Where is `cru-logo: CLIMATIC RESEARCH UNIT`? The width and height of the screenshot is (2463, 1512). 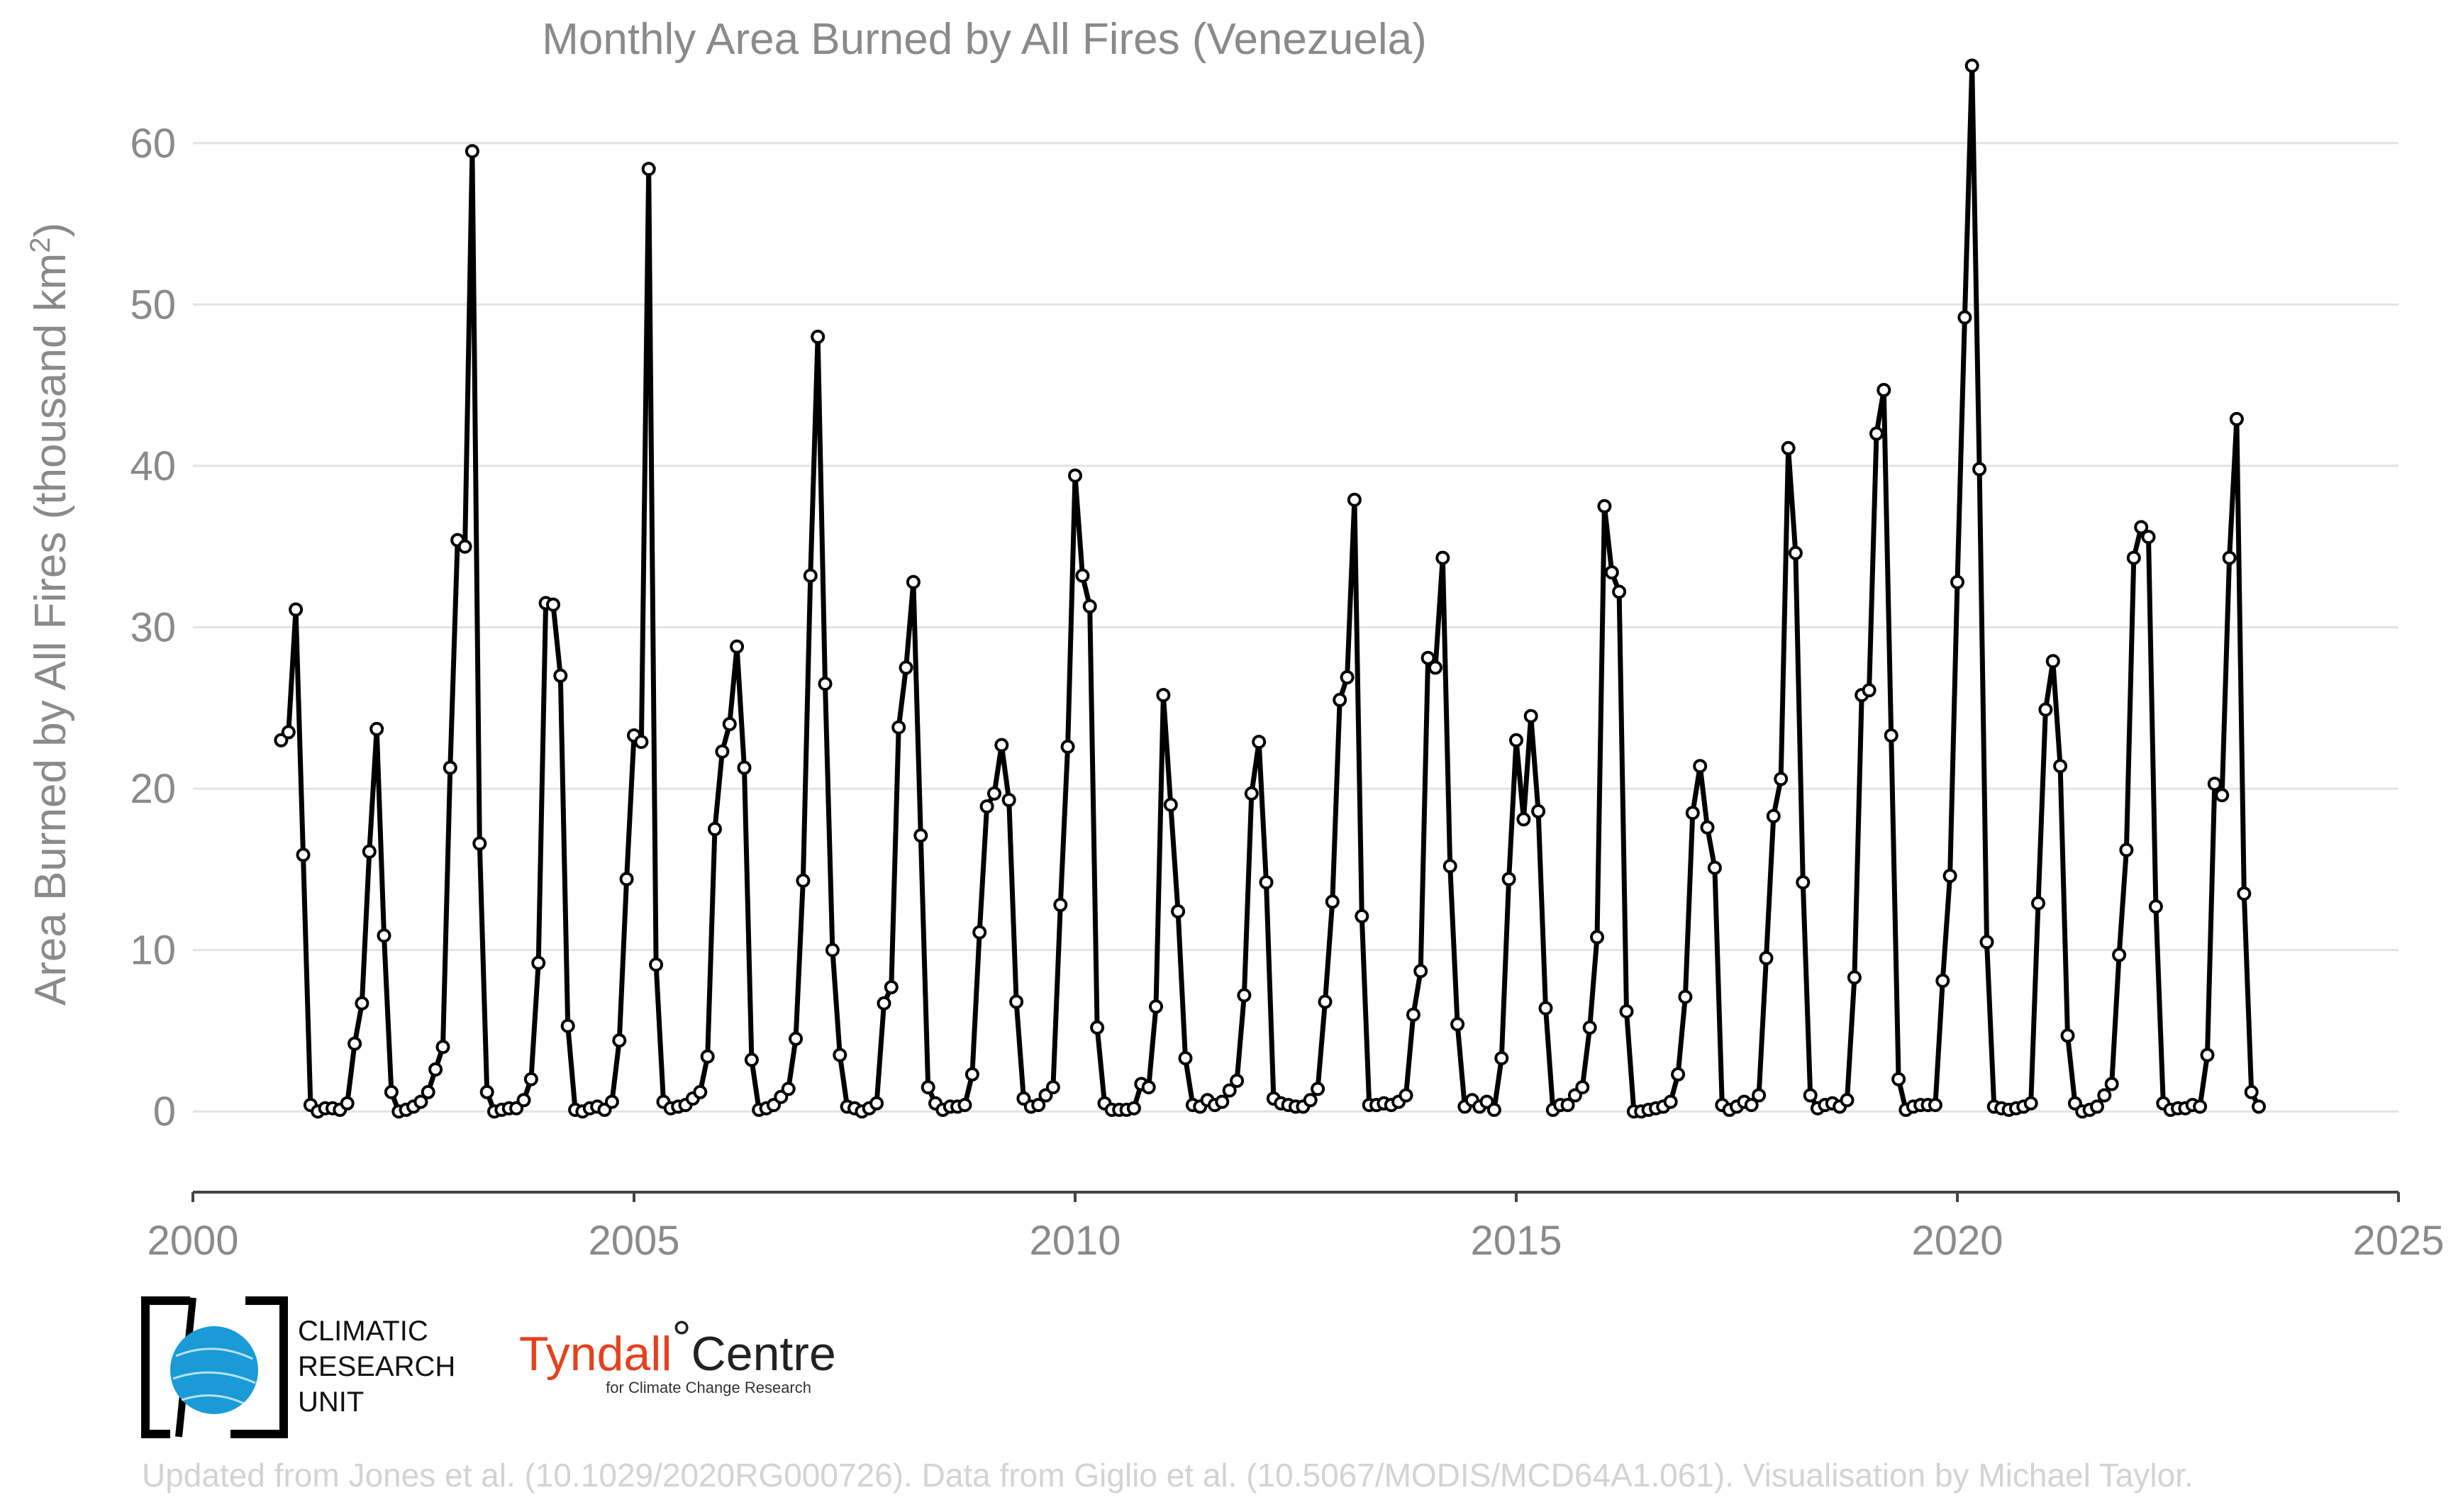 cru-logo: CLIMATIC RESEARCH UNIT is located at coordinates (298, 1367).